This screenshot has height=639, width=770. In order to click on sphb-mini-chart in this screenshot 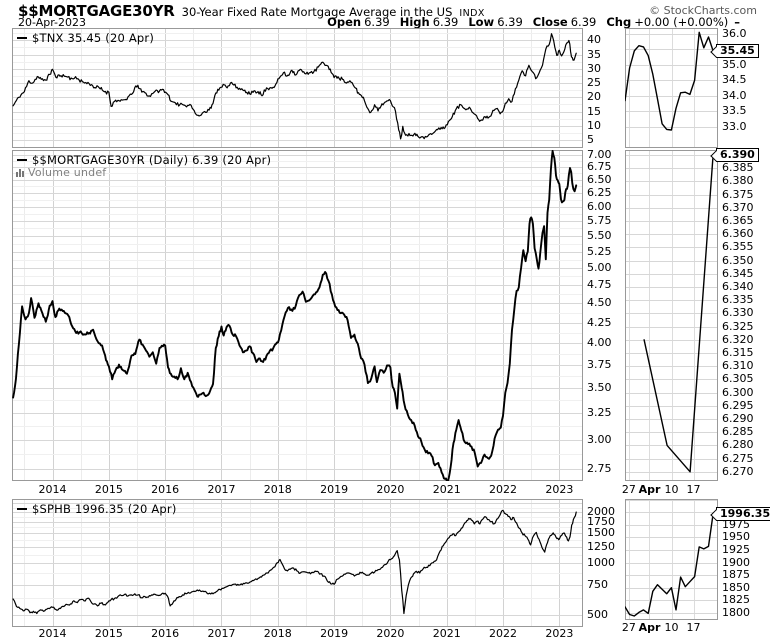, I will do `click(671, 559)`.